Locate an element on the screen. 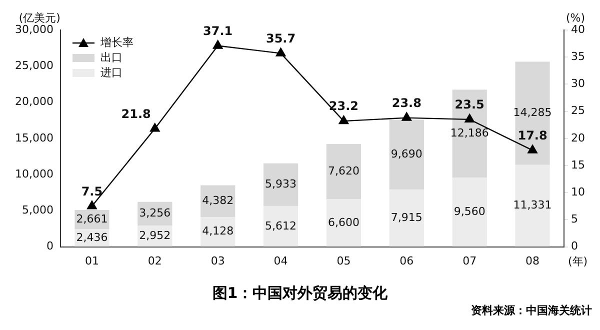  y2-tick-label: 10 is located at coordinates (578, 191).